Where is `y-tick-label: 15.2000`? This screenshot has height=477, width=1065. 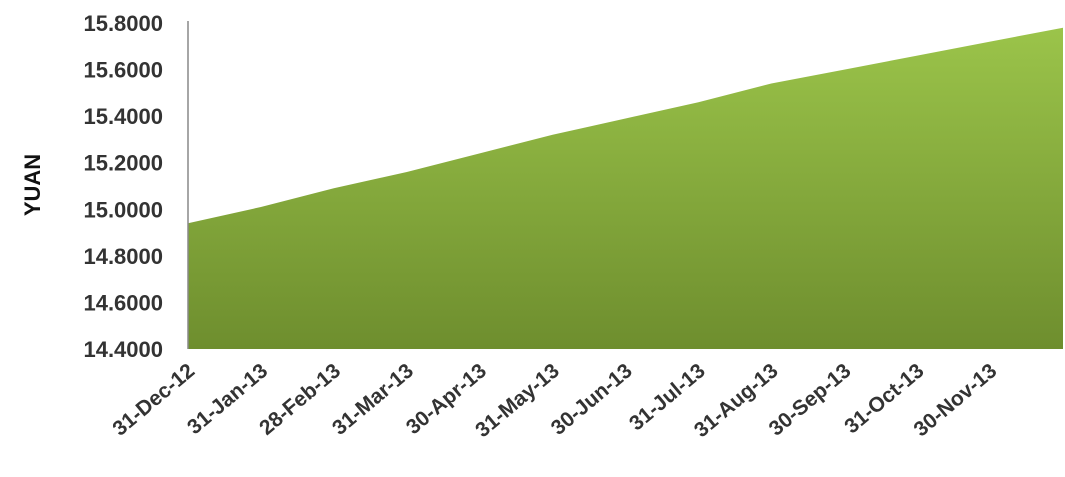 y-tick-label: 15.2000 is located at coordinates (123, 163).